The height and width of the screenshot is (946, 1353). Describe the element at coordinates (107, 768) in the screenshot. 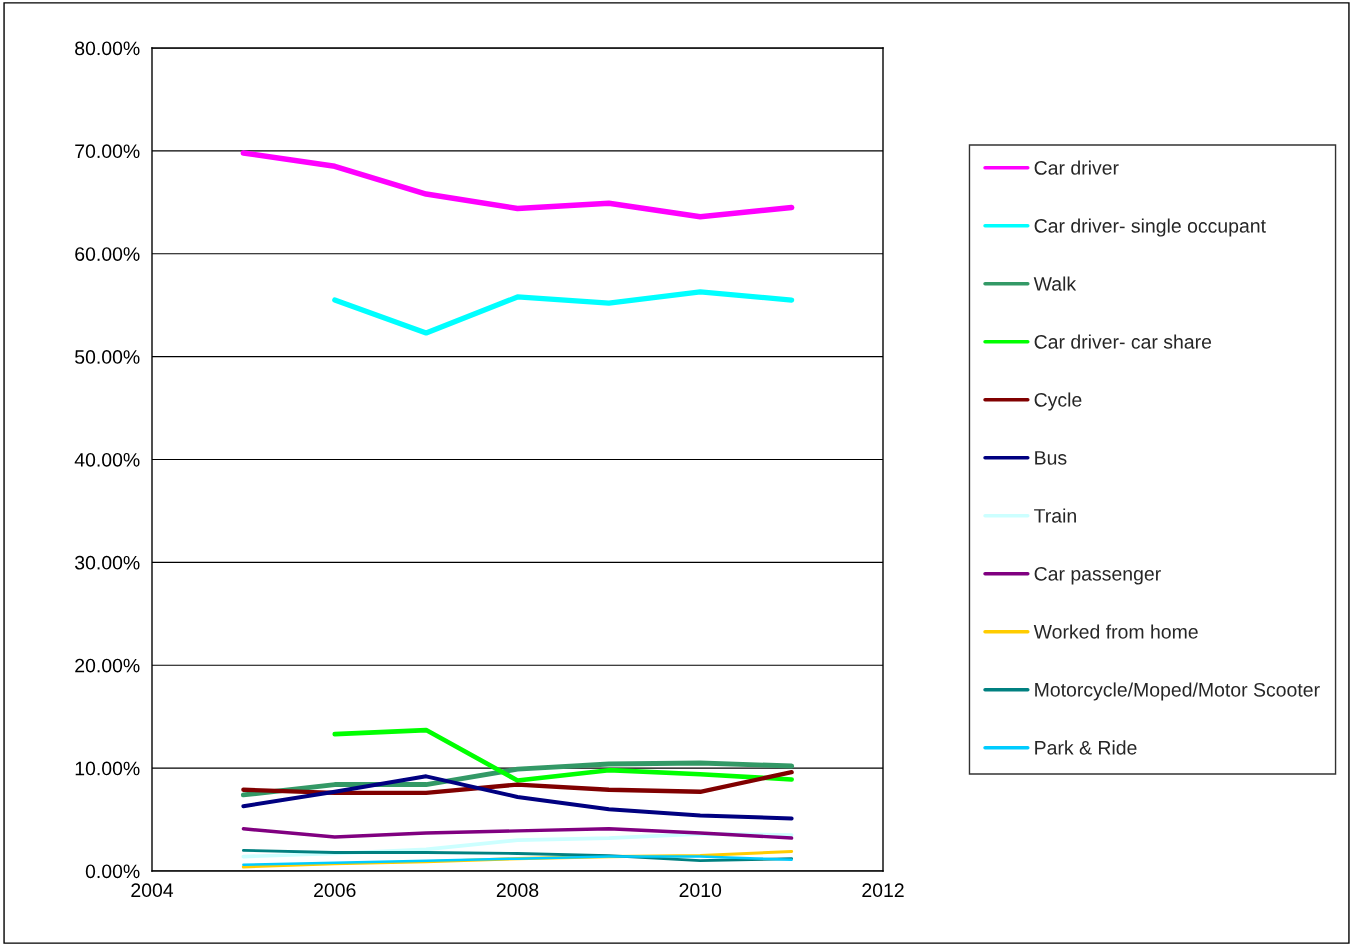

I see `y-tick-label: 10.00%` at that location.